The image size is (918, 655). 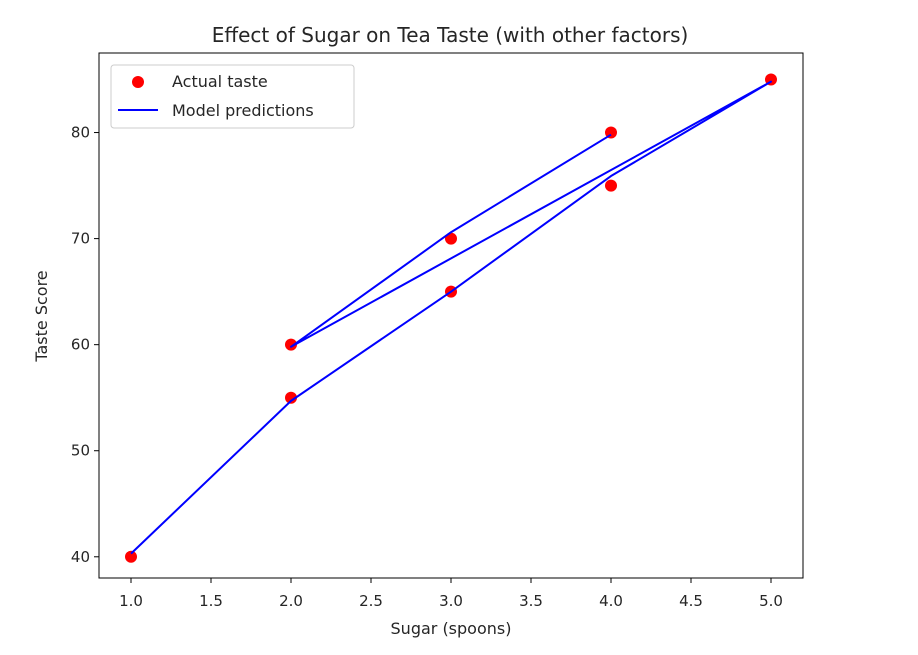 I want to click on x-tick-label: 3.5, so click(x=531, y=601).